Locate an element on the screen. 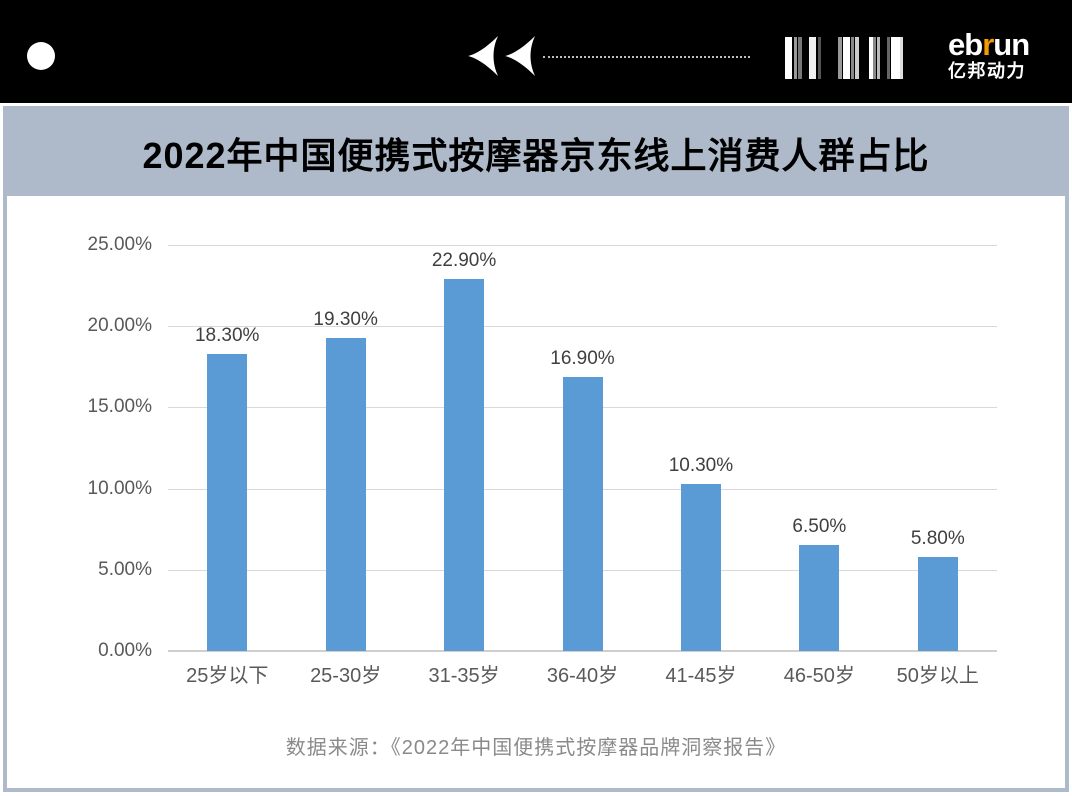 This screenshot has height=796, width=1072. top-banner: ebrun 亿邦动力 is located at coordinates (536, 51).